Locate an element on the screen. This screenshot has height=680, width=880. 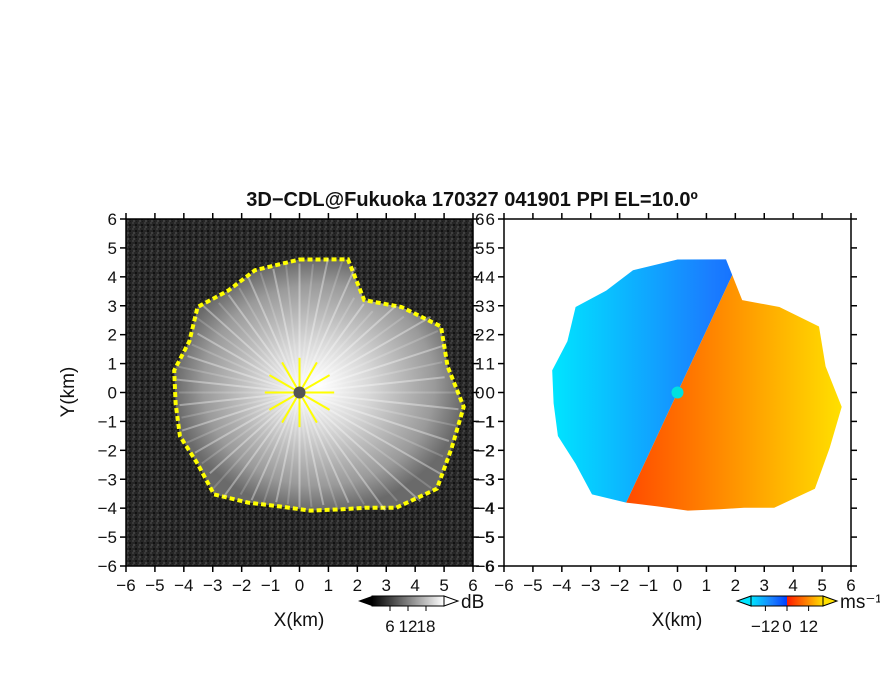
snr-y-tick-label: 2 is located at coordinates (112, 335).